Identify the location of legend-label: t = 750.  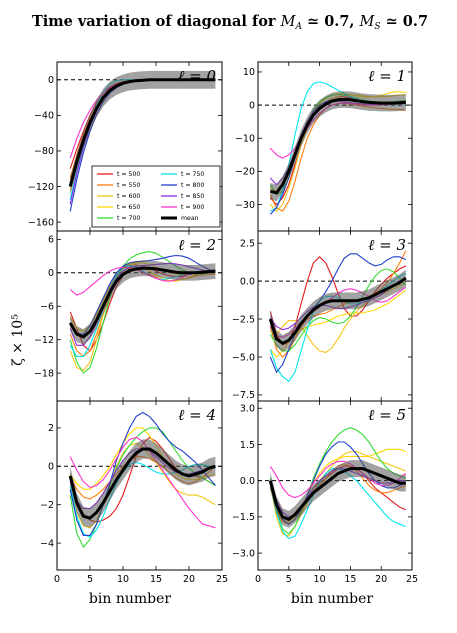
(192, 174).